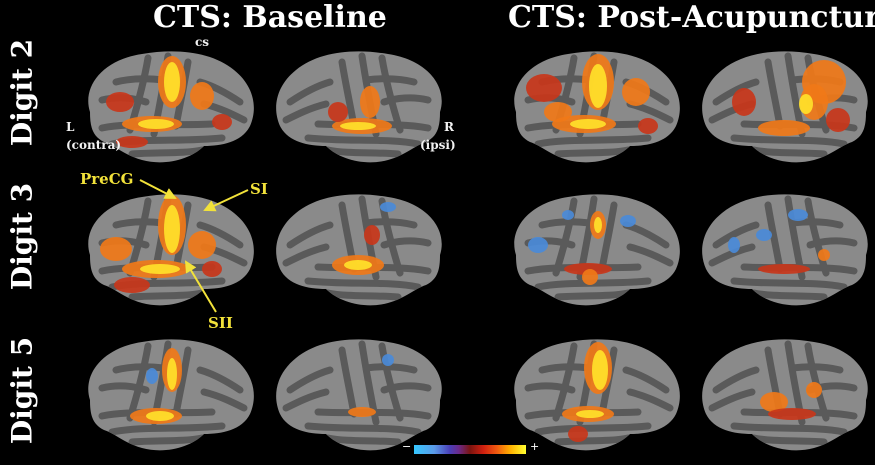 The width and height of the screenshot is (875, 465). Describe the element at coordinates (270, 17) in the screenshot. I see `title-baseline: CTS: Baseline` at that location.